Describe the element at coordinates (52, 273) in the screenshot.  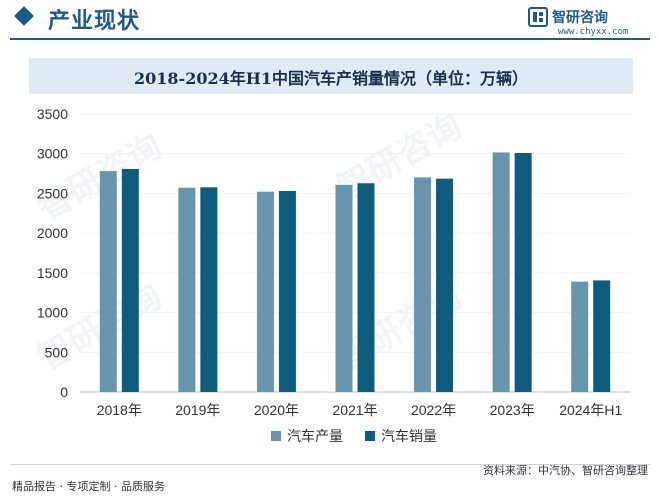
I see `y-tick-label: 1500` at that location.